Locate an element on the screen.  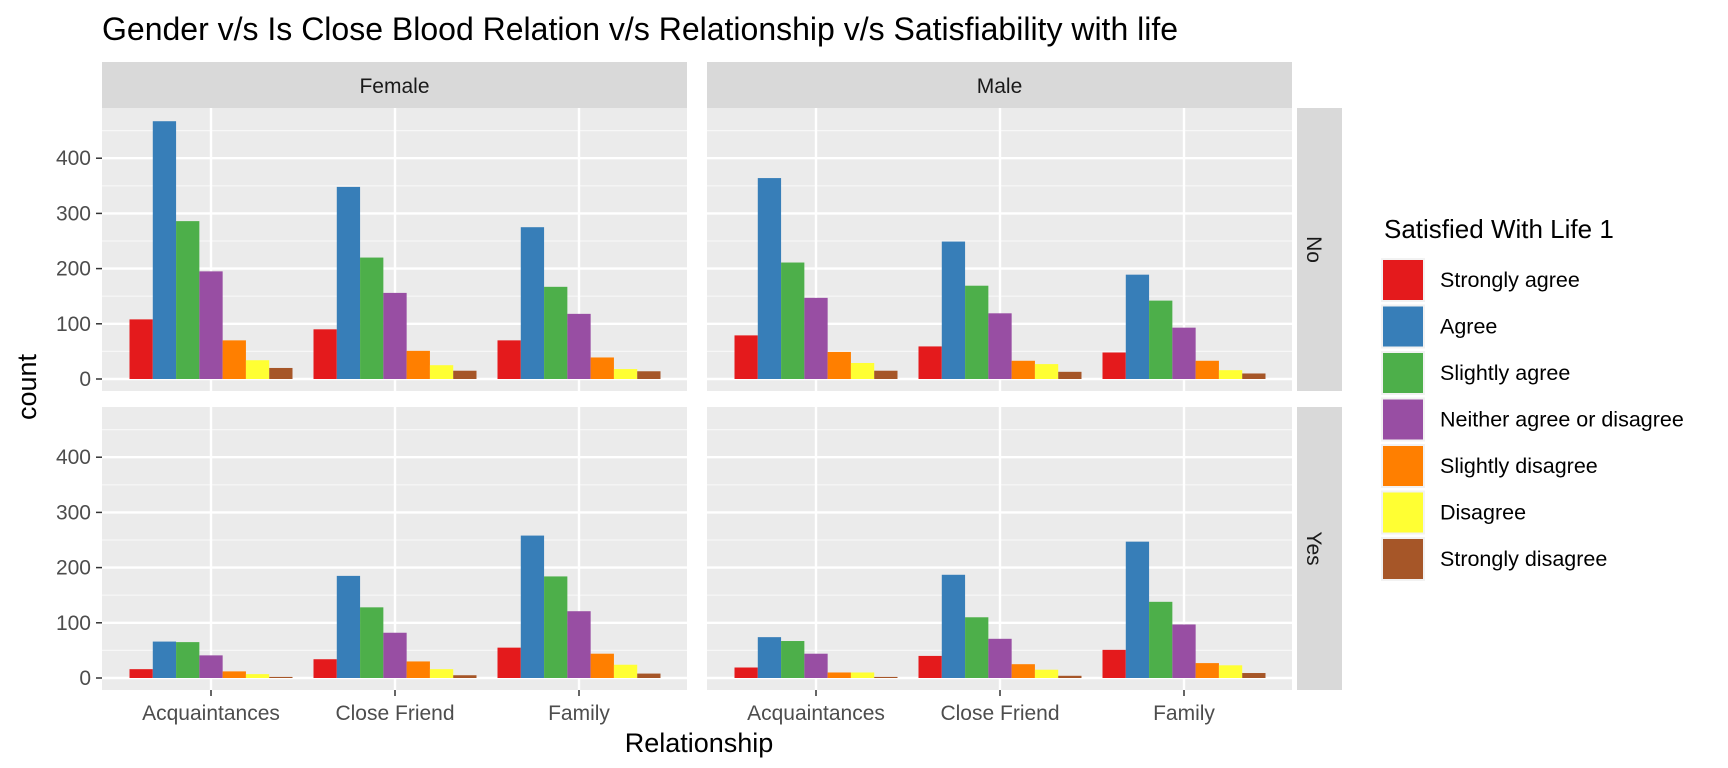
bar-male-no-family-agree is located at coordinates (1137, 326).